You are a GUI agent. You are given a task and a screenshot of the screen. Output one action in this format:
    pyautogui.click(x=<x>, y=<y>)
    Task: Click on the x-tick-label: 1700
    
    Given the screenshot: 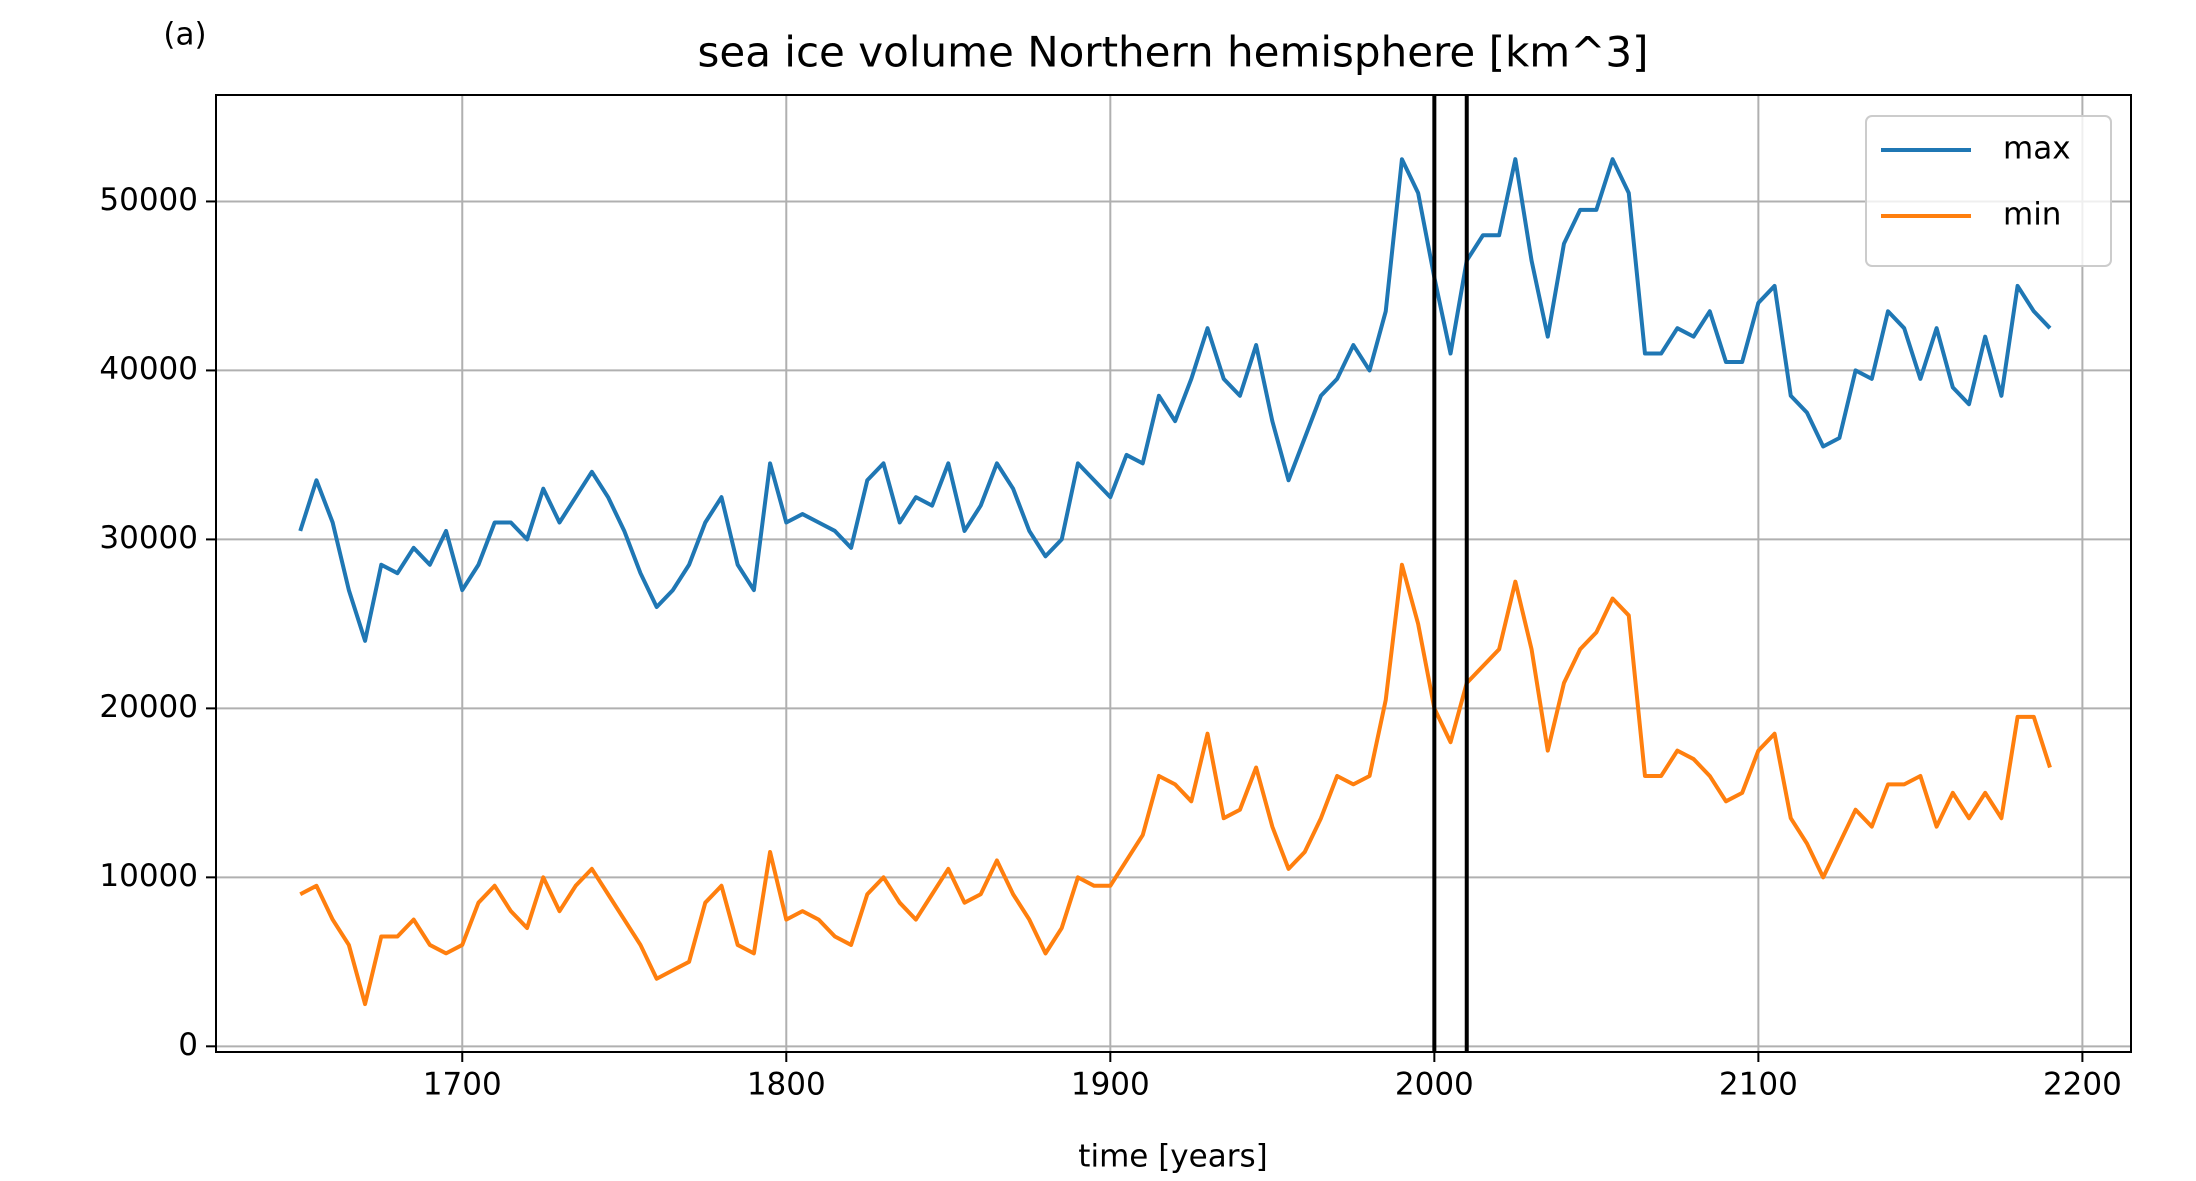 What is the action you would take?
    pyautogui.click(x=462, y=1085)
    